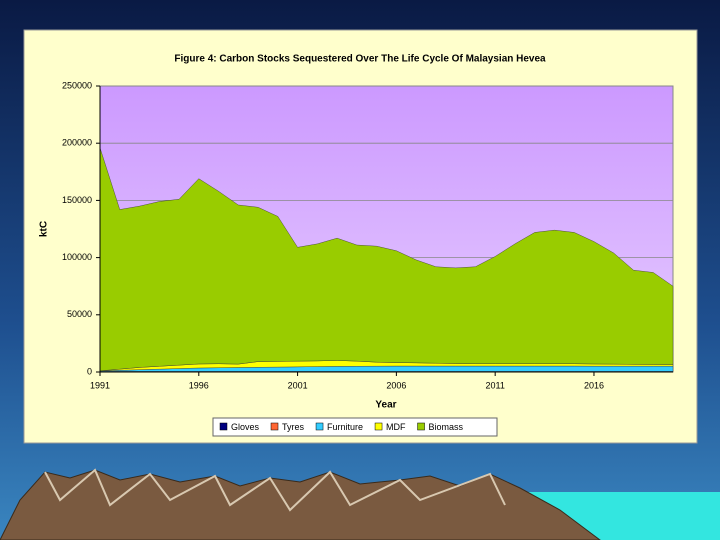  I want to click on x-tick-label: 2001, so click(298, 385).